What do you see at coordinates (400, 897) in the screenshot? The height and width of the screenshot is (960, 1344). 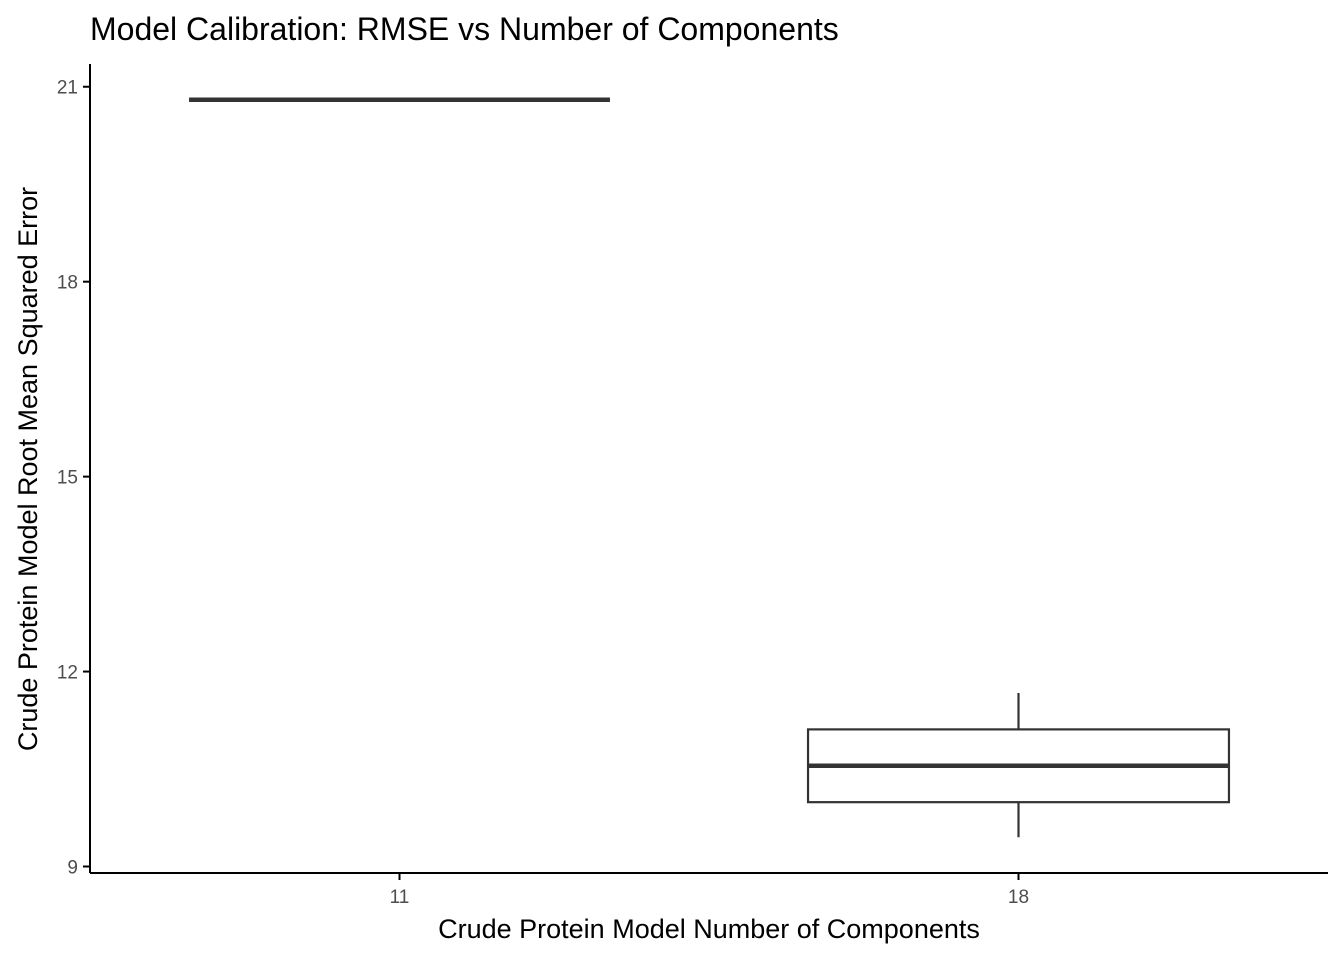 I see `x-tick-label: 11` at bounding box center [400, 897].